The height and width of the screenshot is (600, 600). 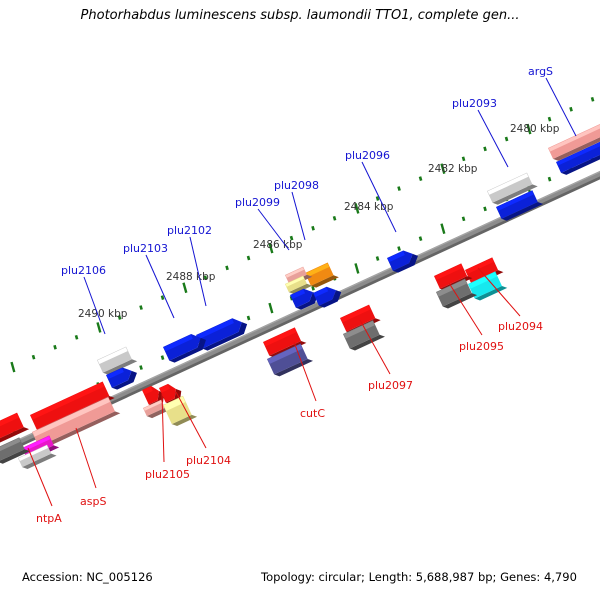 I want to click on gene-label-plu2099: plu2099, so click(x=258, y=202).